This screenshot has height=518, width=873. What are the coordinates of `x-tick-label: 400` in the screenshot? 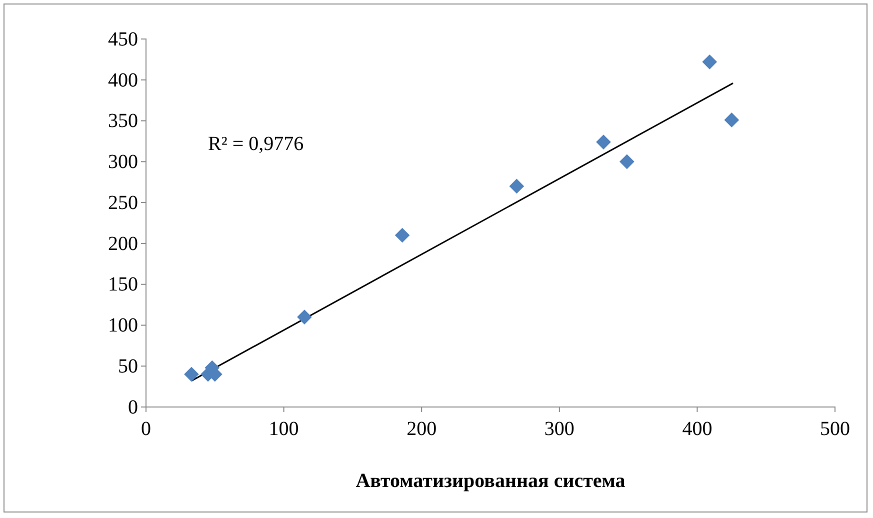 It's located at (697, 429).